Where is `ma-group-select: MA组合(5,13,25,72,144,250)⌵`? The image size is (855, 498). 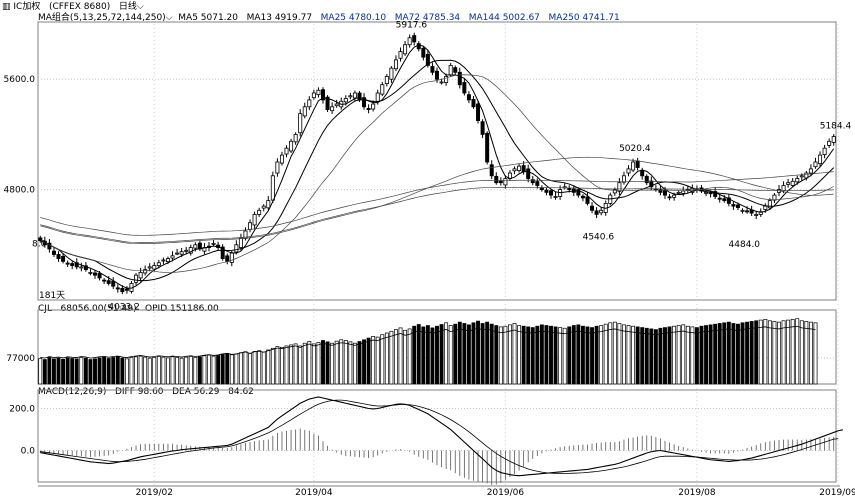
ma-group-select: MA组合(5,13,25,72,144,250)⌵ is located at coordinates (105, 18).